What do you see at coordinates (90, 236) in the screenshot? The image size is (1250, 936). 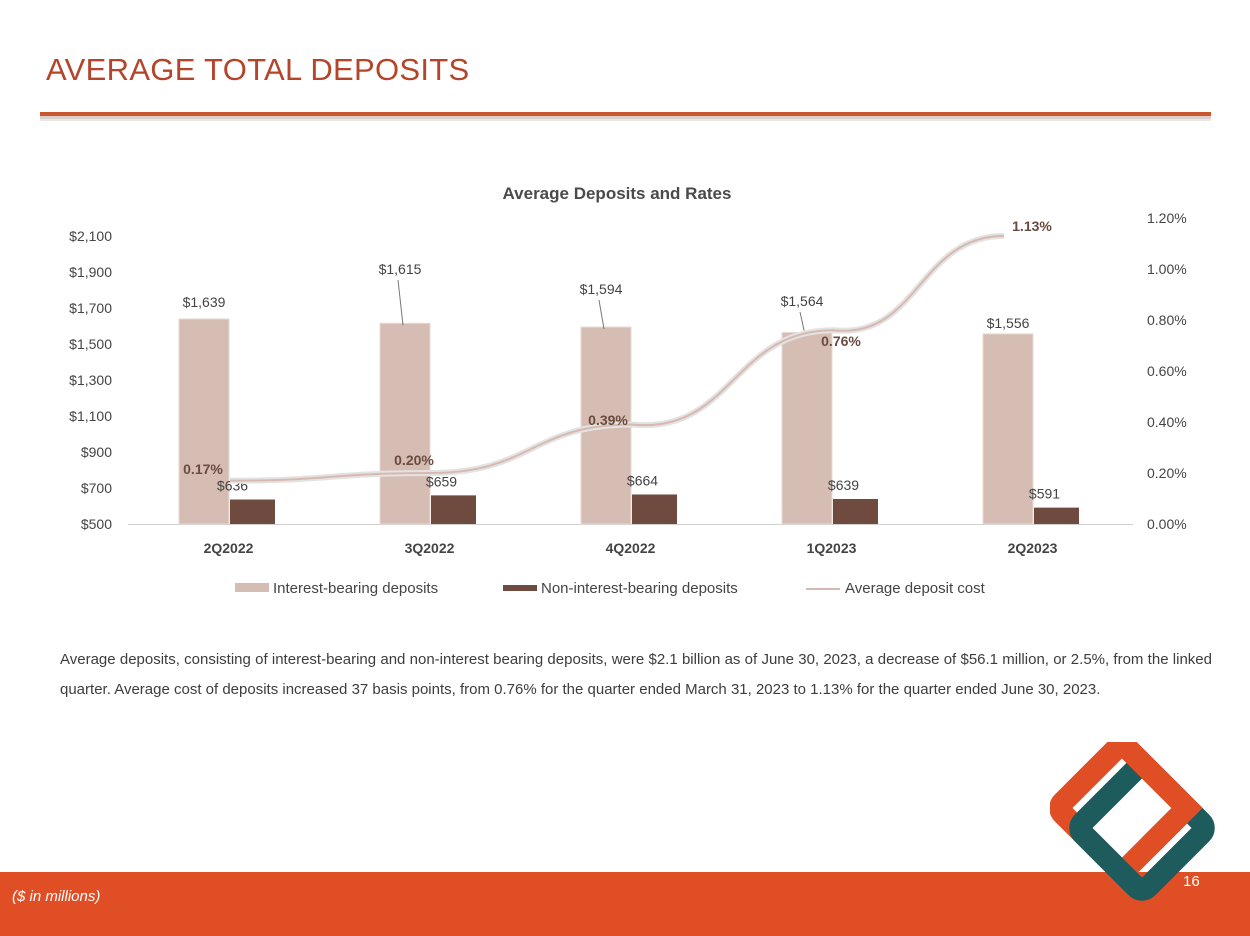 I see `y-left-tick-label: $2,100` at bounding box center [90, 236].